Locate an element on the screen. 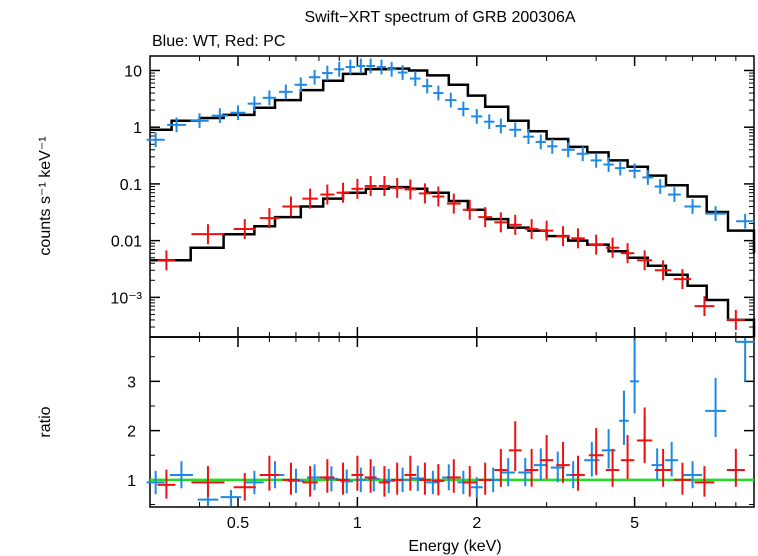 The width and height of the screenshot is (758, 556). x-tick-label: 1 is located at coordinates (357, 523).